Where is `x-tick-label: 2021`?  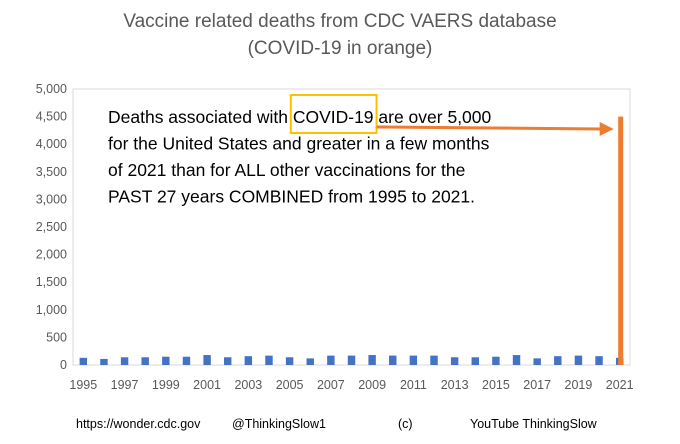 x-tick-label: 2021 is located at coordinates (620, 385).